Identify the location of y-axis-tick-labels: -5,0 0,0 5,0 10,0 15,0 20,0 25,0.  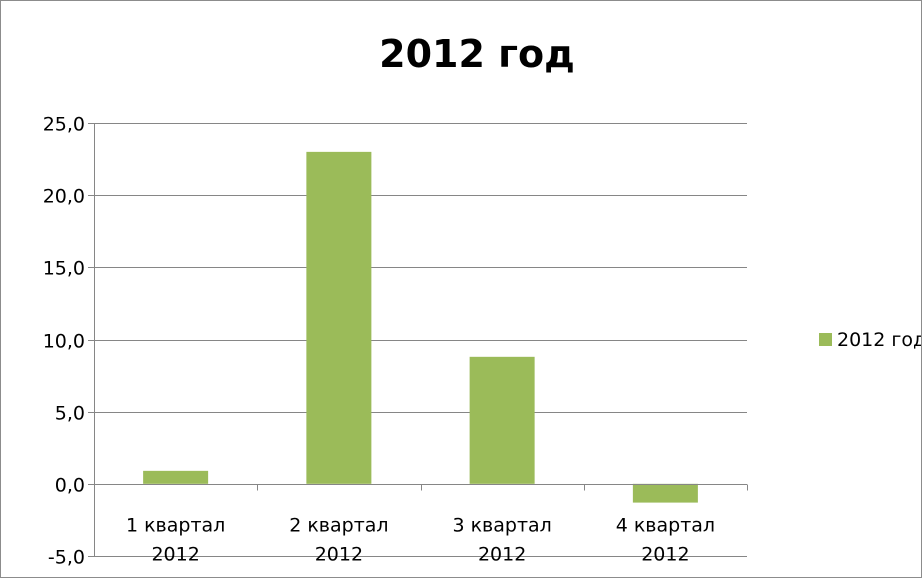
(64, 341).